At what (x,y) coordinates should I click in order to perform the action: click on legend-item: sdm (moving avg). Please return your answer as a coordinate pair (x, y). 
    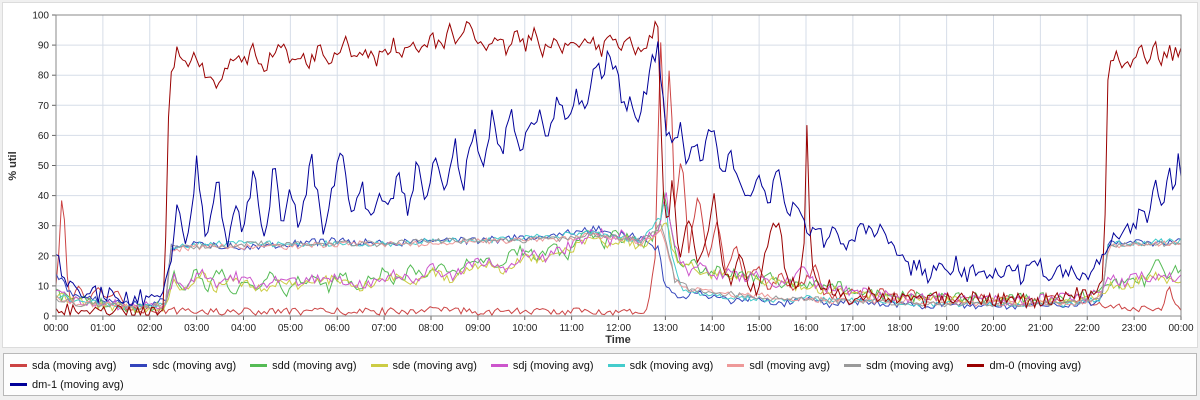
    Looking at the image, I should click on (898, 365).